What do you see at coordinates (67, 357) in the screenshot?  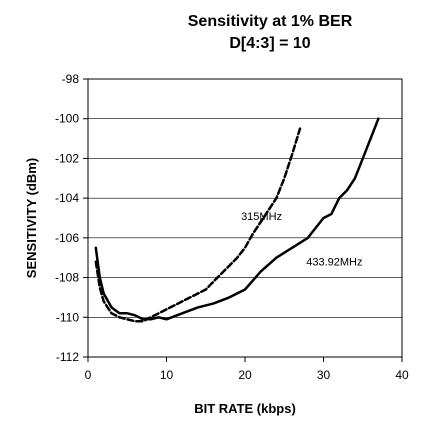 I see `y-tick-label: -112` at bounding box center [67, 357].